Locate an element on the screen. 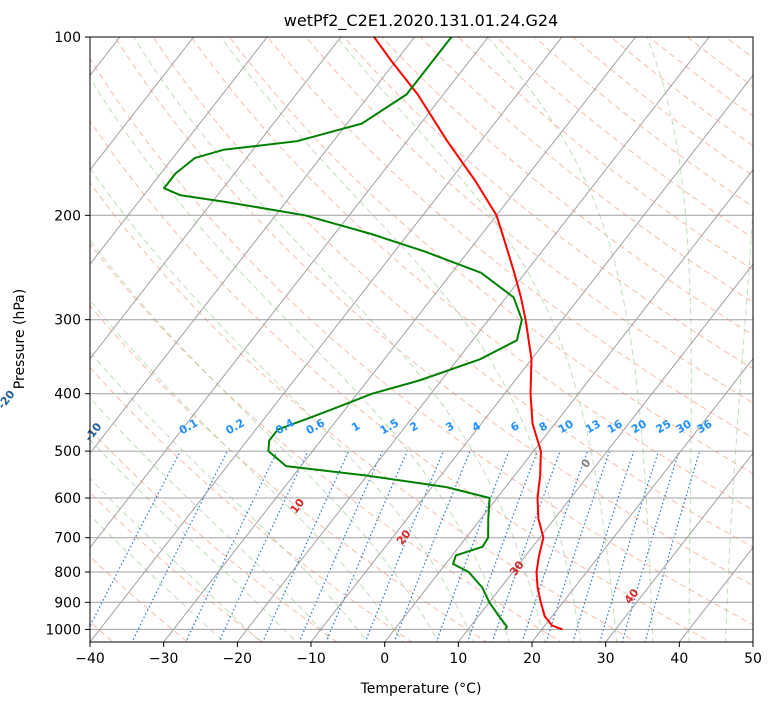 The image size is (775, 708). y-tick-label: 1000 is located at coordinates (63, 630).